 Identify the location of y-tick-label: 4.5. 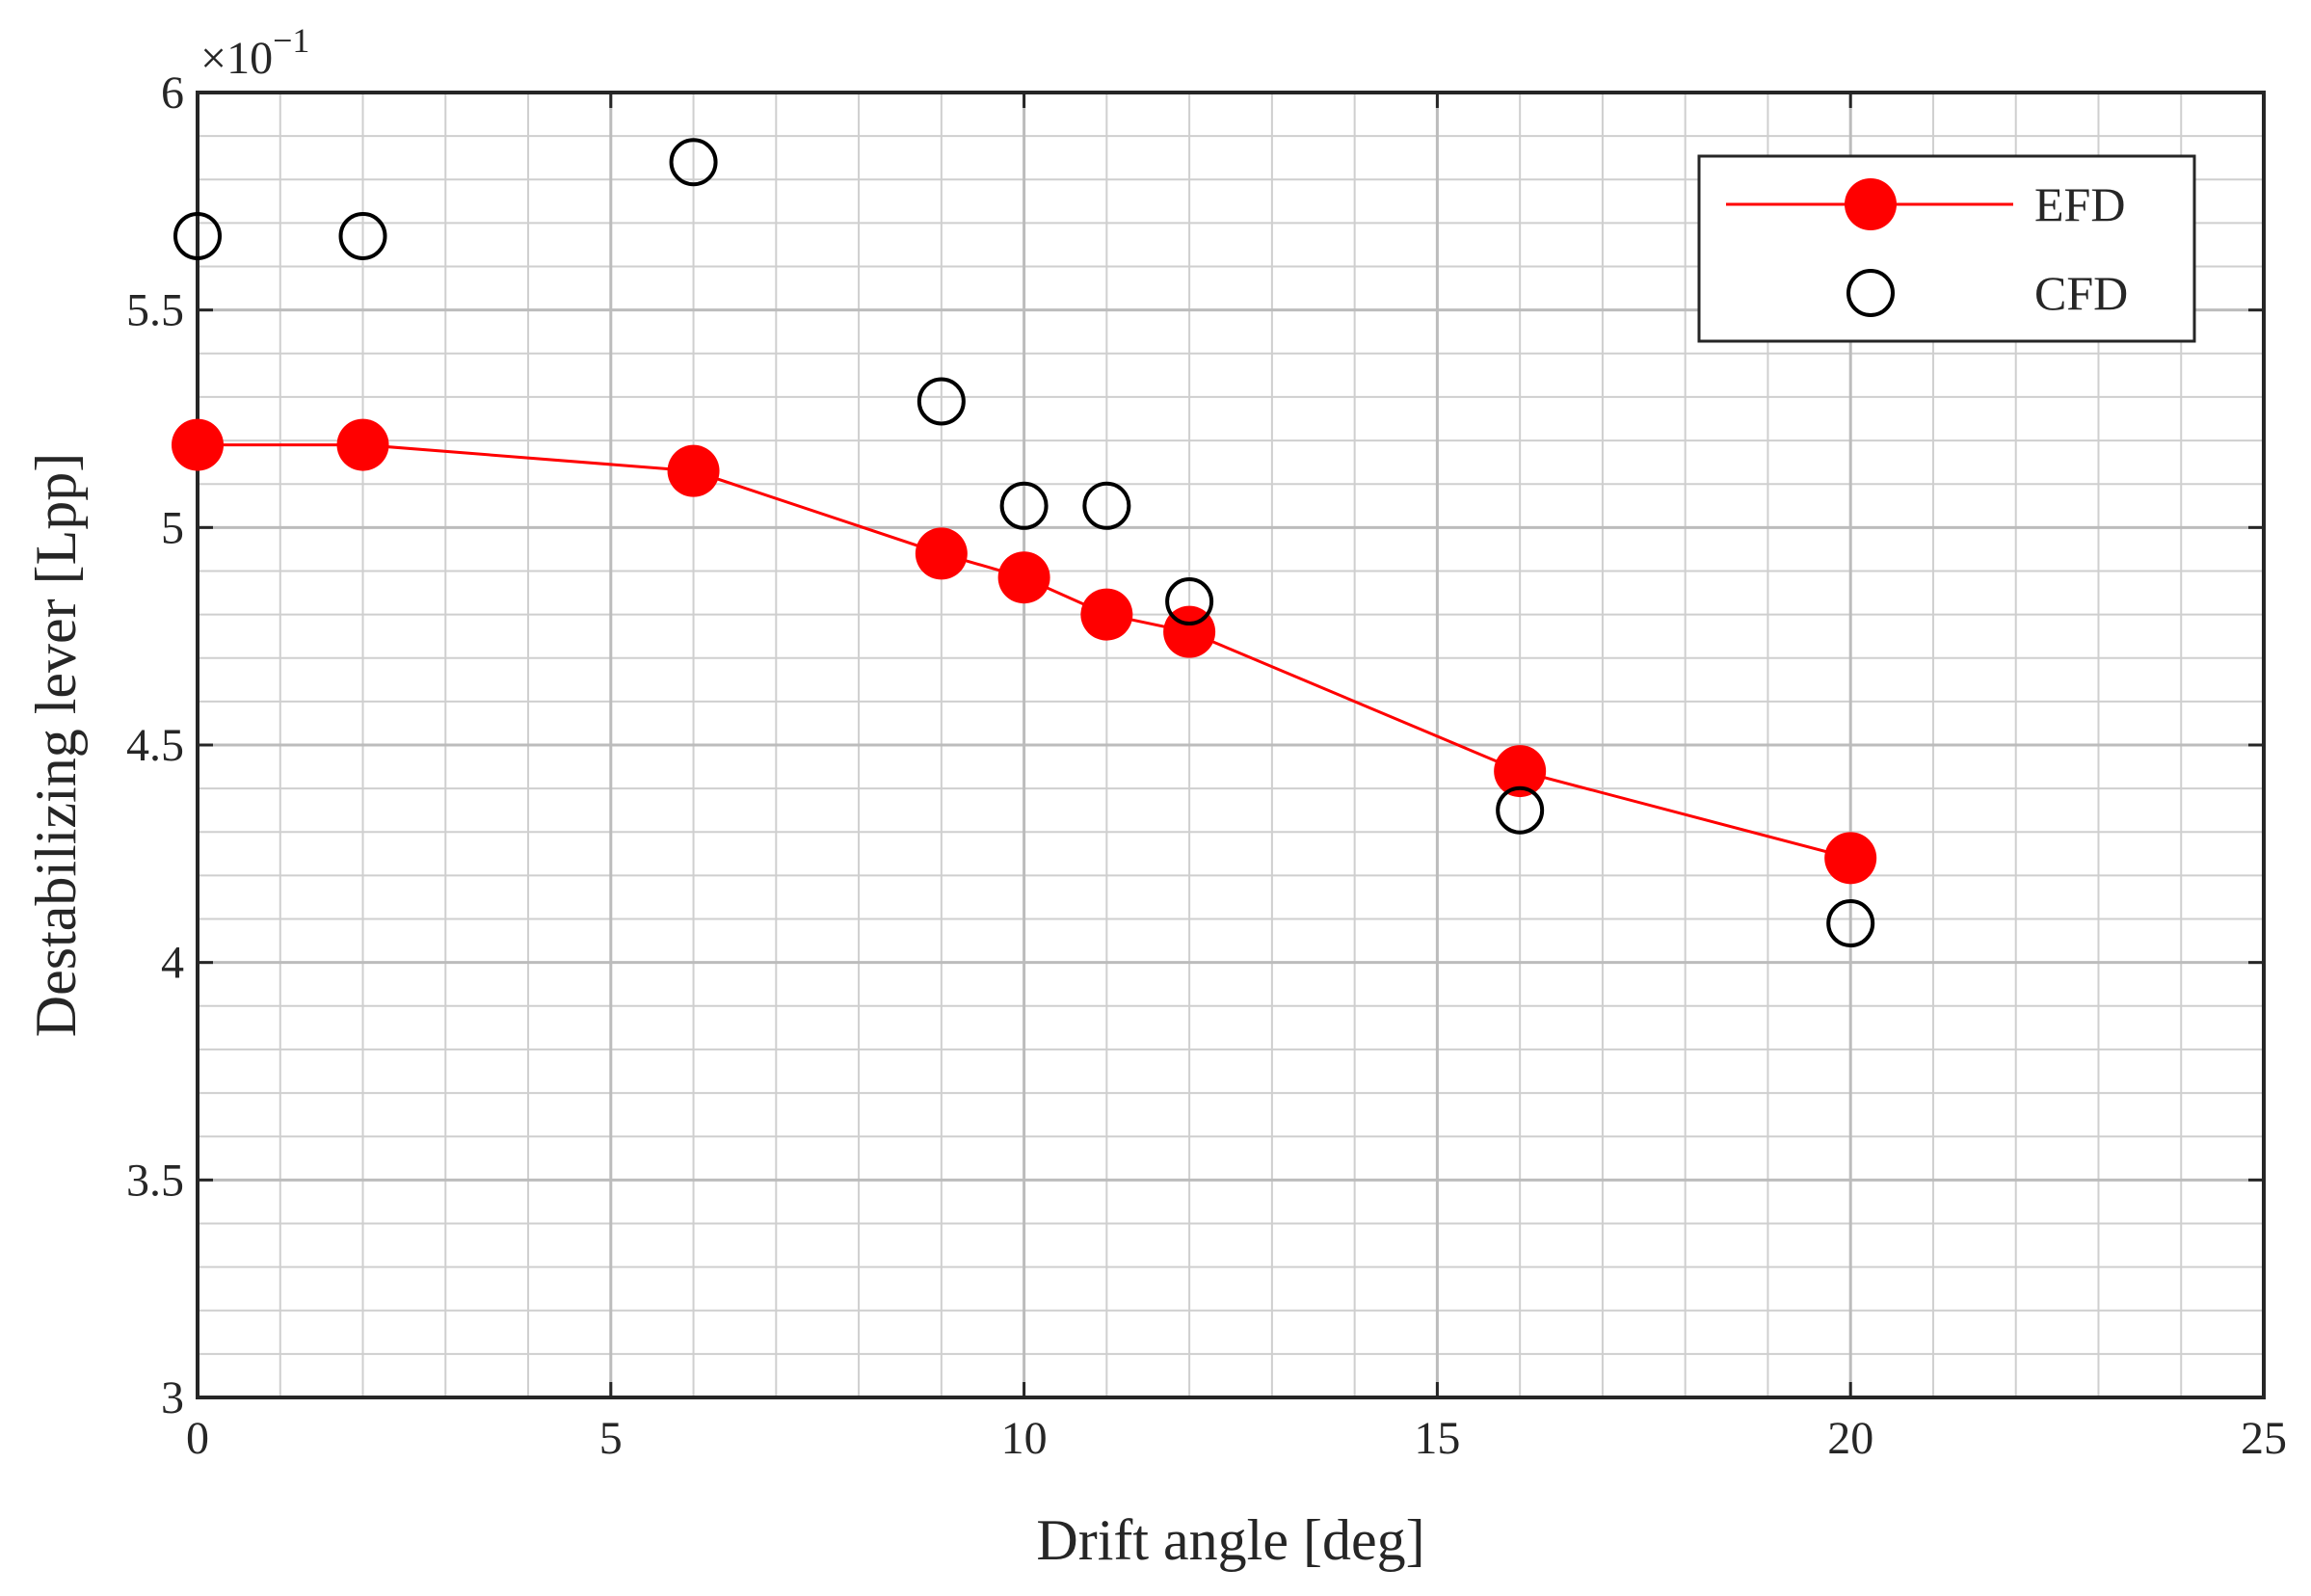
(155, 745).